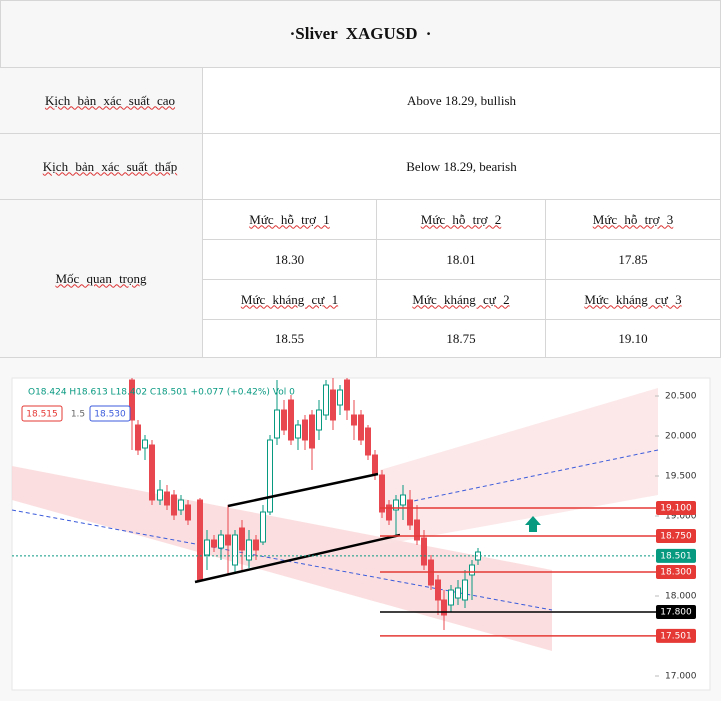 This screenshot has height=701, width=721. What do you see at coordinates (681, 517) in the screenshot?
I see `y-tick-label: 19.000` at bounding box center [681, 517].